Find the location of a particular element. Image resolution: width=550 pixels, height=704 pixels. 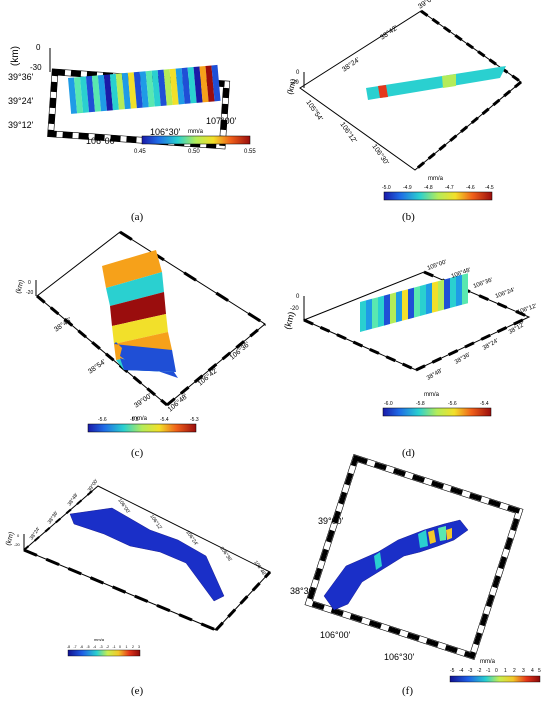

lon-label-b-2: 106°30' is located at coordinates (380, 155).